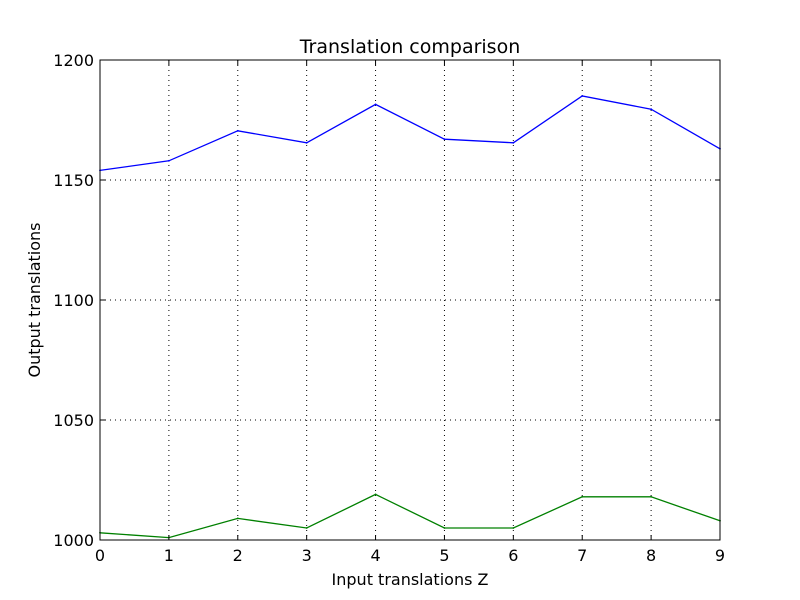 The image size is (800, 600). I want to click on chart-title: Translation comparison, so click(410, 47).